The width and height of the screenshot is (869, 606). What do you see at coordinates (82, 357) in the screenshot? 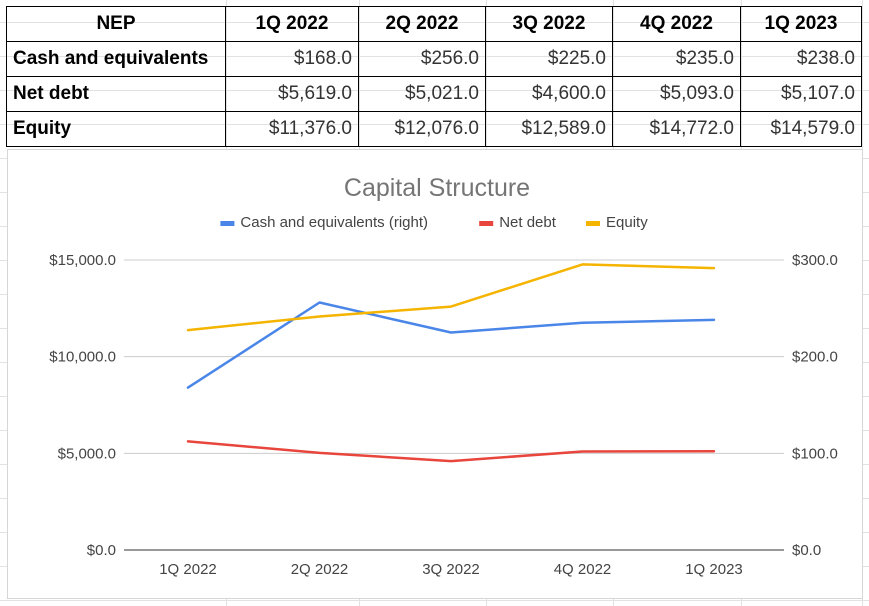
I see `y-left-tick-label: $10,000.0` at bounding box center [82, 357].